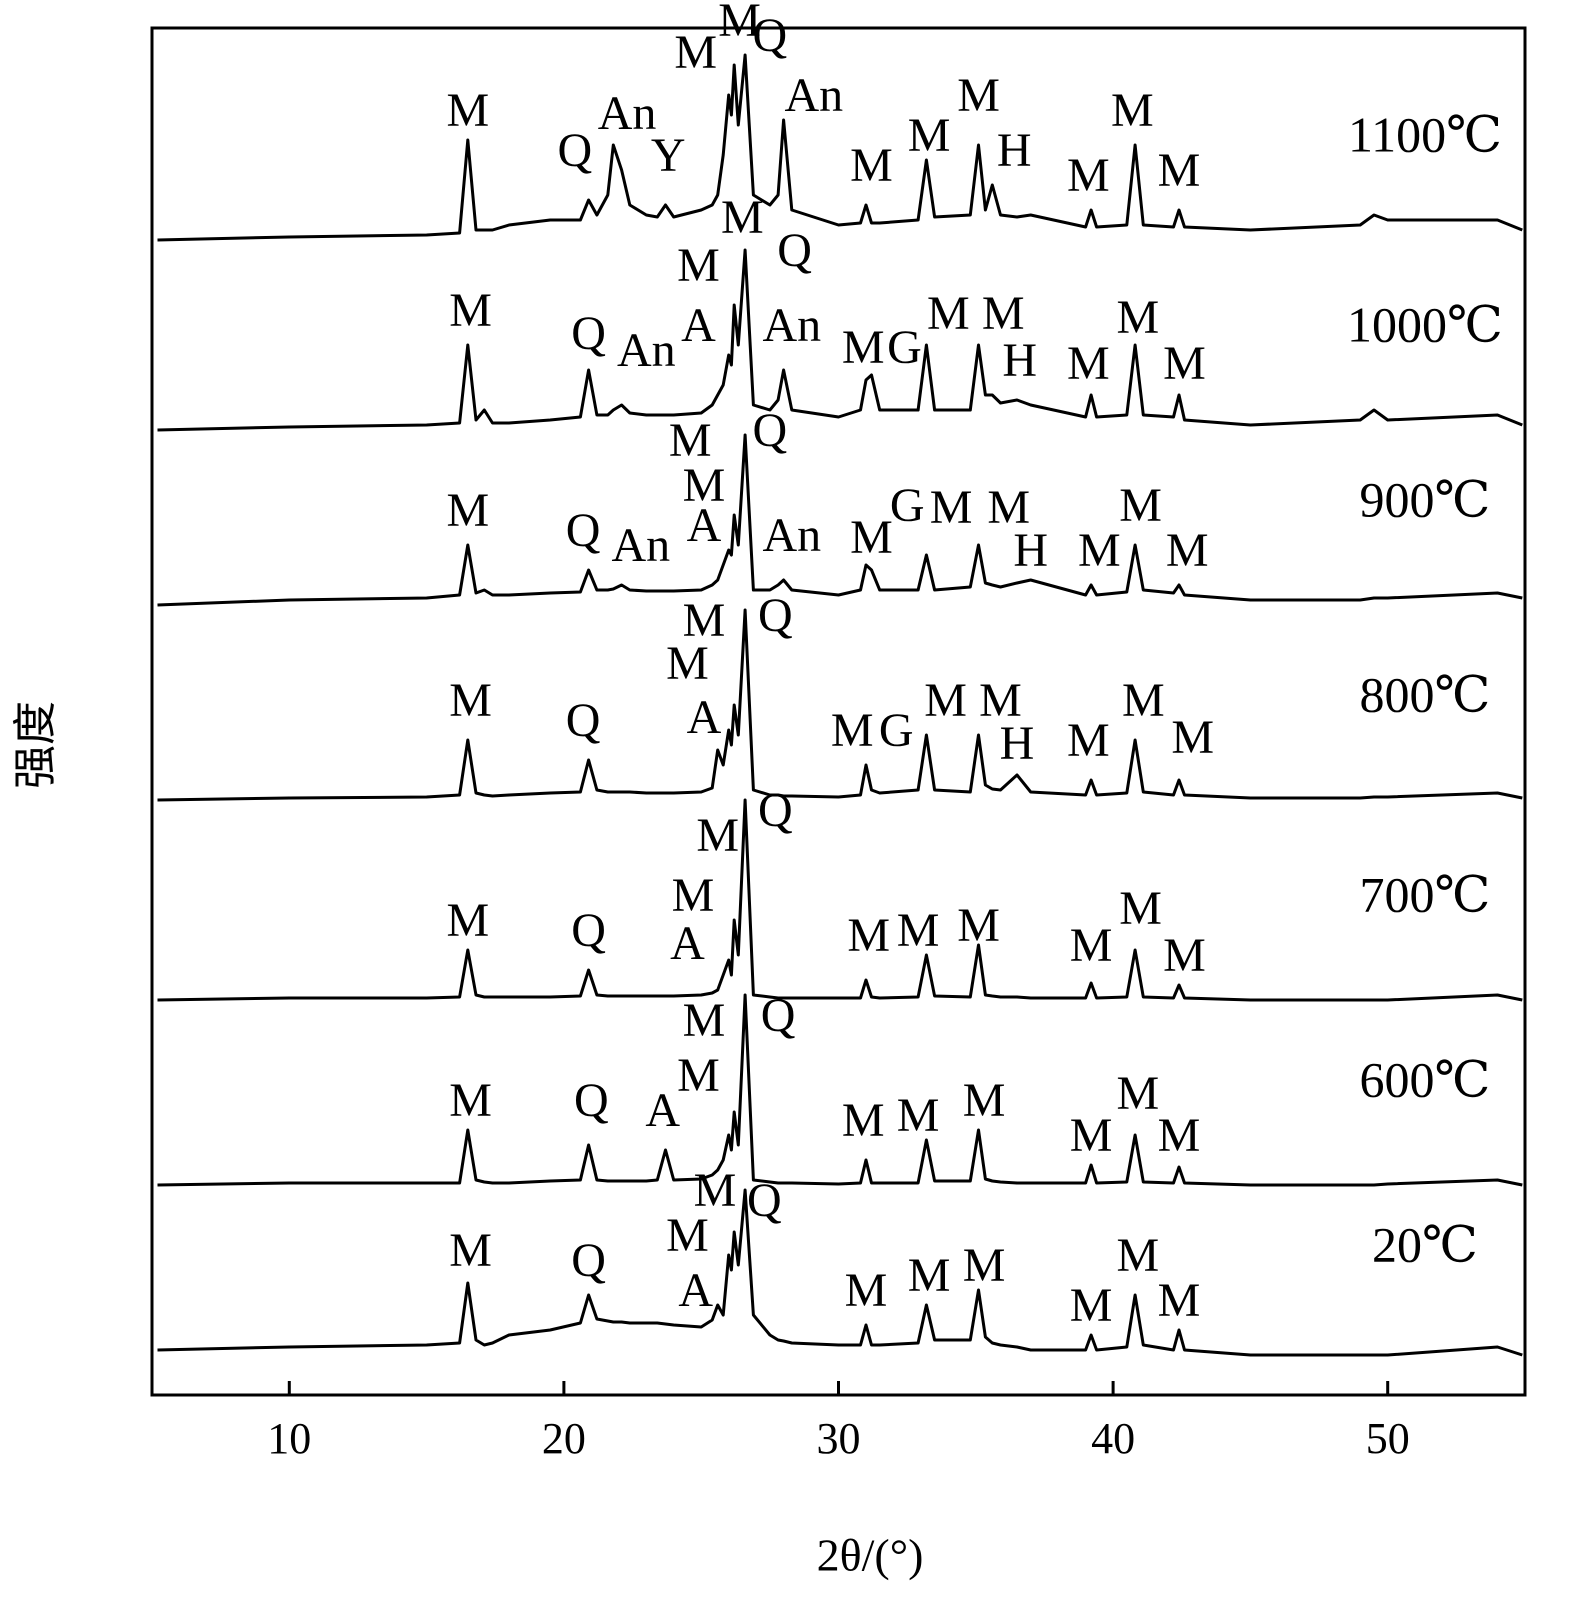 Image resolution: width=1576 pixels, height=1616 pixels. I want to click on series-label: 800℃, so click(1425, 694).